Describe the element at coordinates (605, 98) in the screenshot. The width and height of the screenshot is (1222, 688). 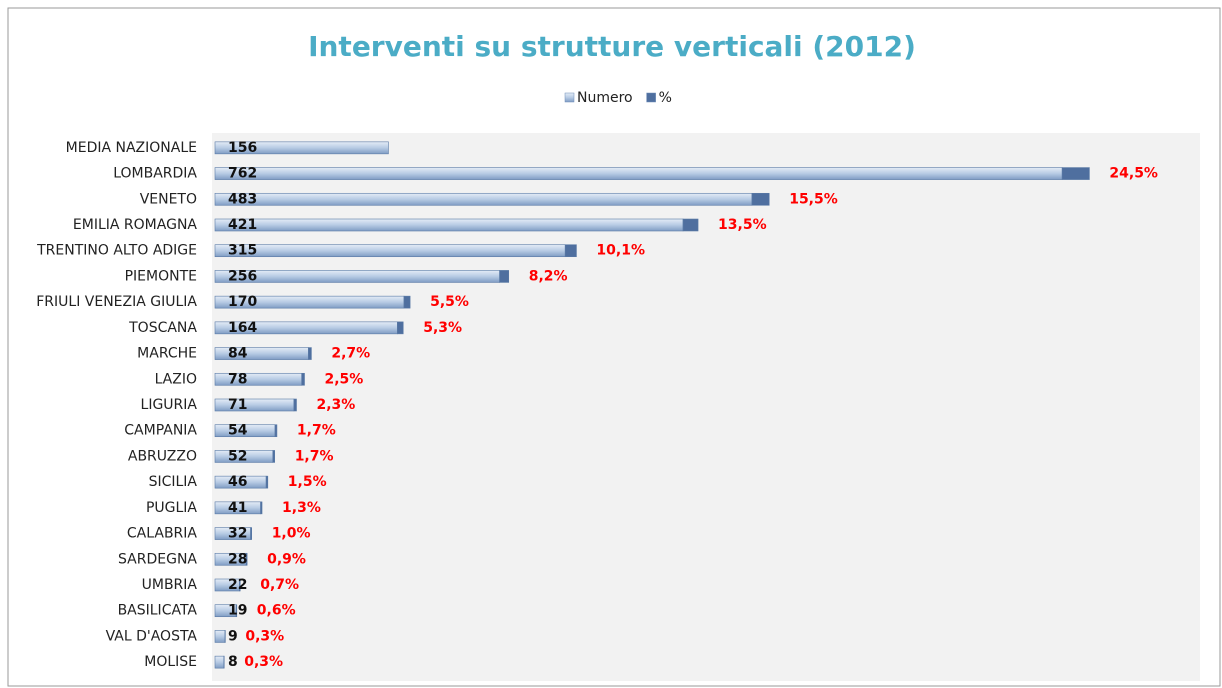
I see `legend-label: Numero` at that location.